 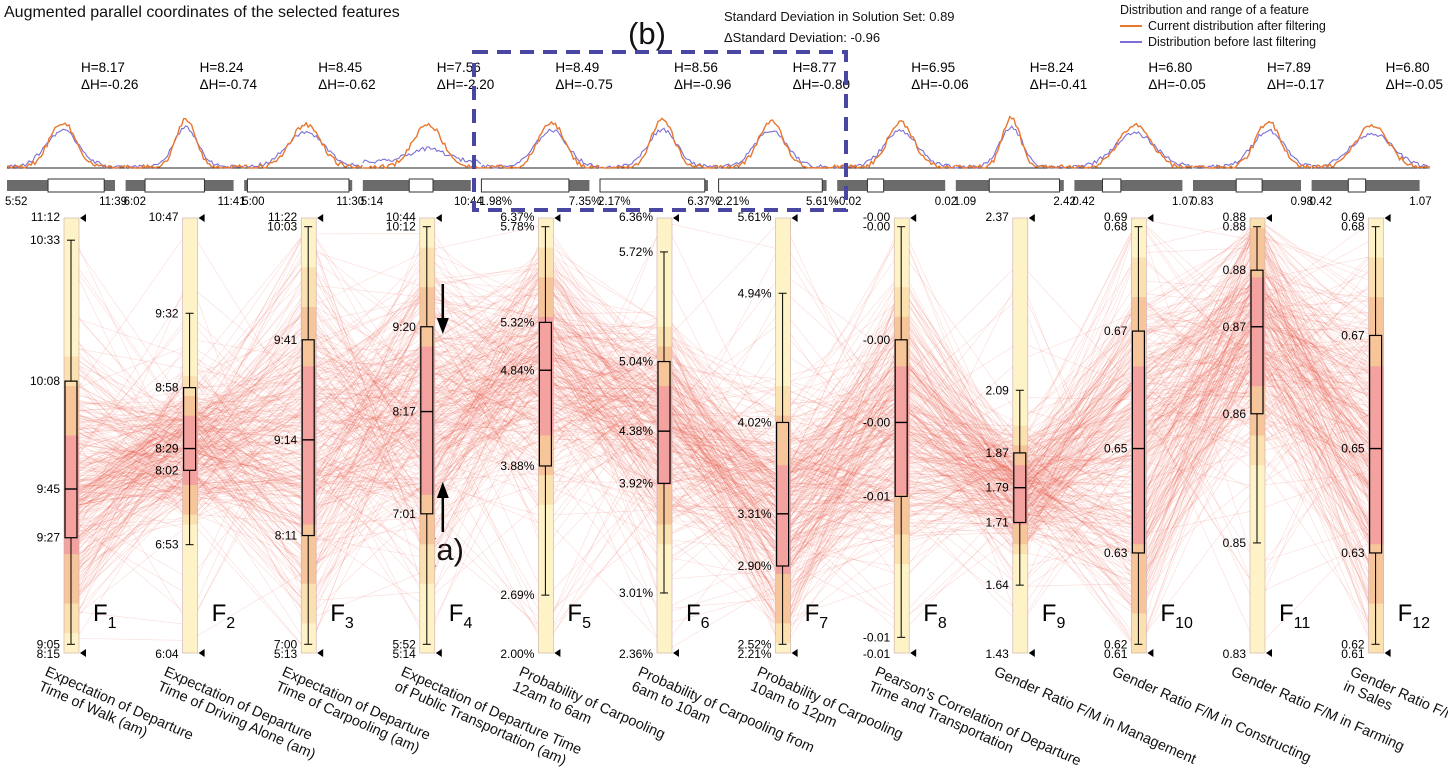 I want to click on legend-swatch-current, so click(x=1131, y=26).